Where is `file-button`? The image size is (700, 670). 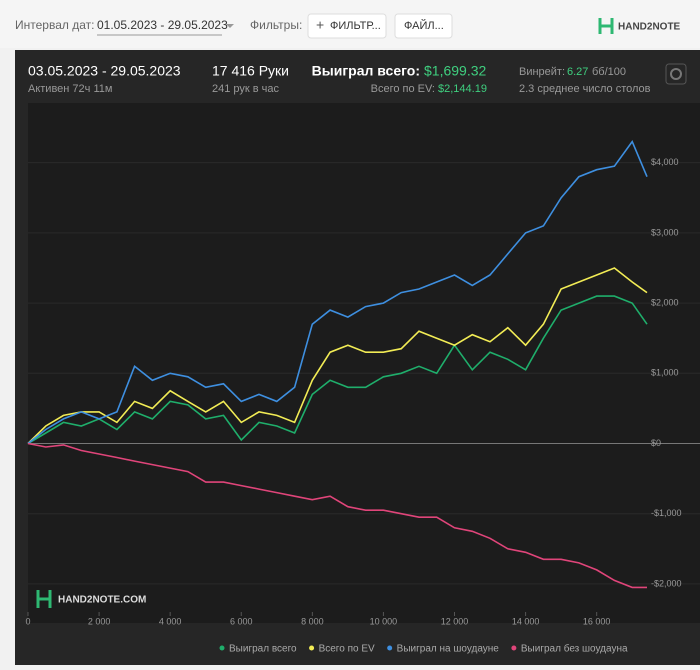
file-button is located at coordinates (423, 26).